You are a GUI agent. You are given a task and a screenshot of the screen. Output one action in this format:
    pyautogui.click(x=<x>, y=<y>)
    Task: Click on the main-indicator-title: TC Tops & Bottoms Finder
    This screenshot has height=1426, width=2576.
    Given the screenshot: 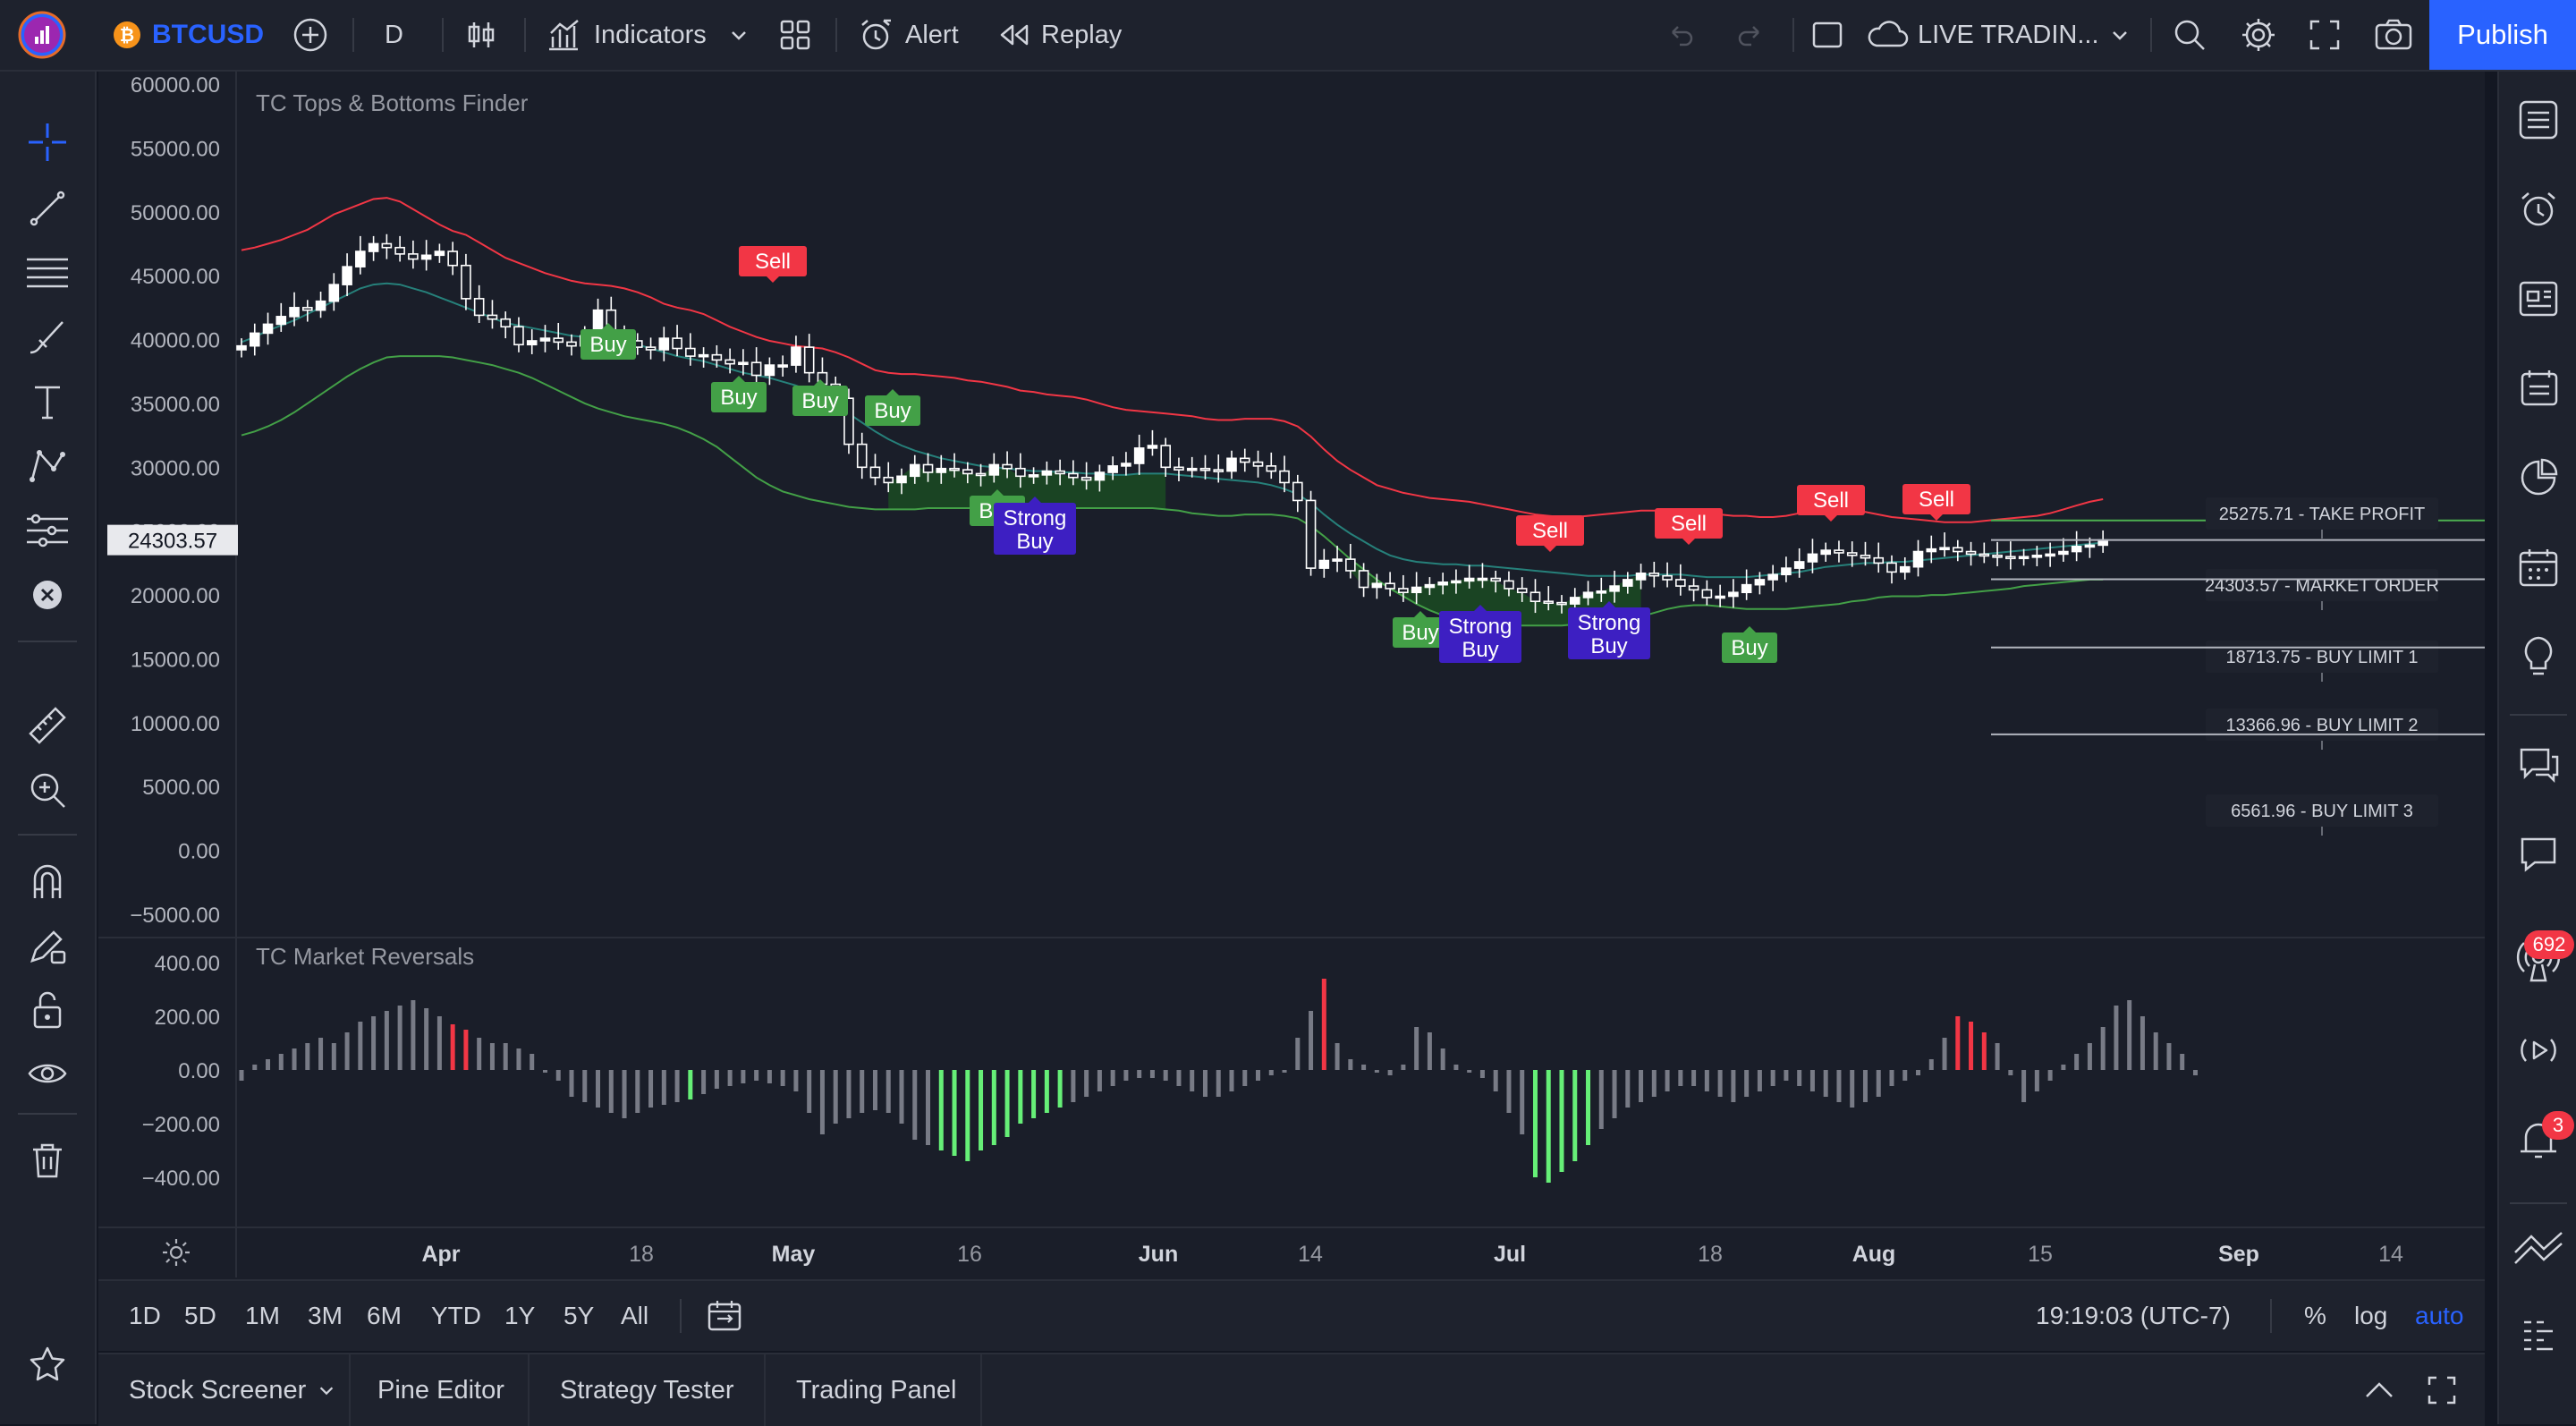 What is the action you would take?
    pyautogui.click(x=392, y=103)
    